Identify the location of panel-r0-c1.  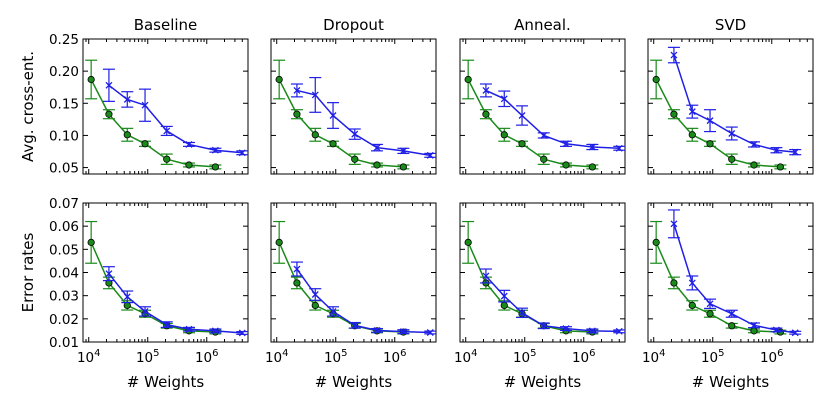
(353, 106).